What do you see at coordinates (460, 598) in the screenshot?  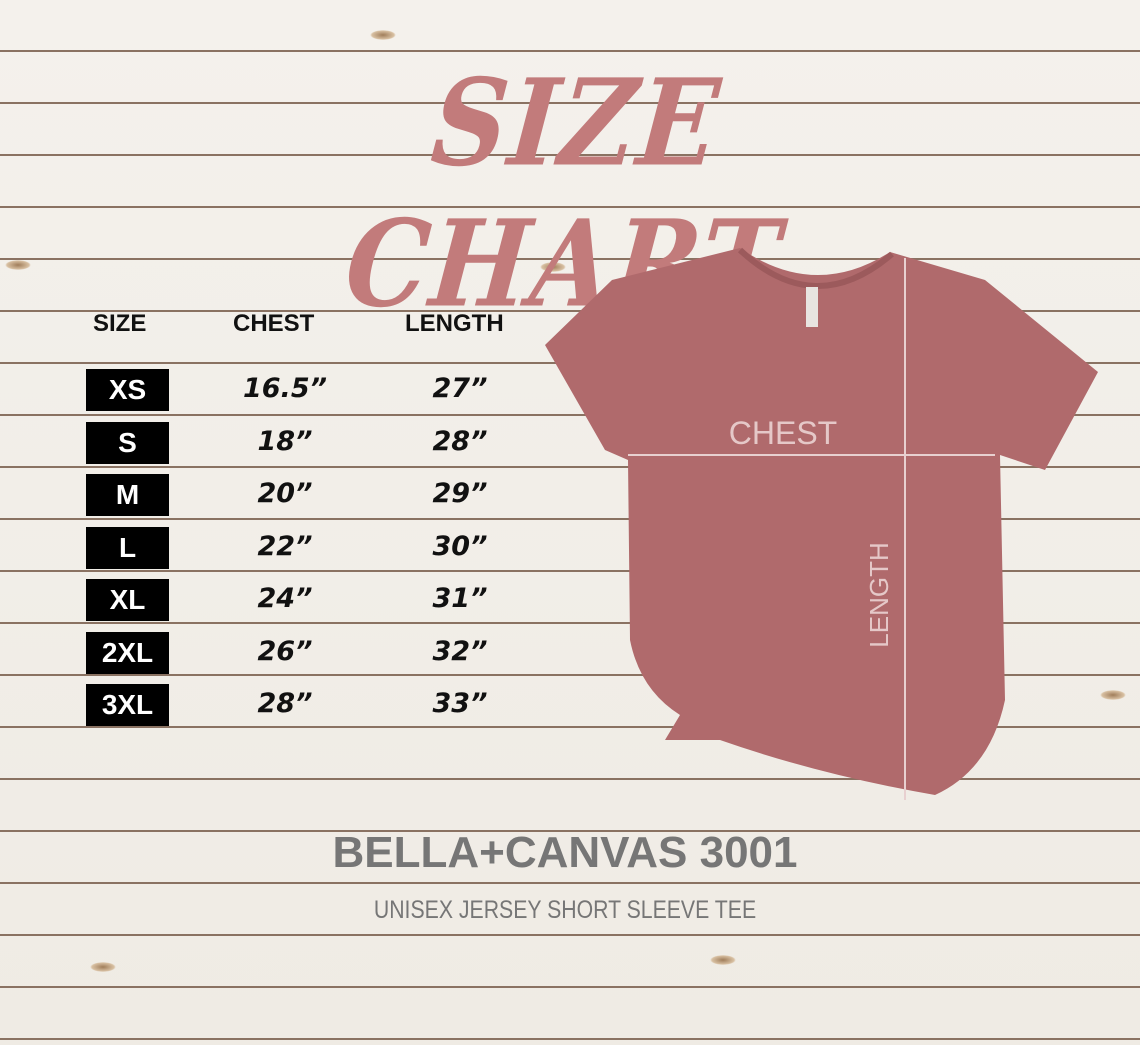 I see `length-value: 31”` at bounding box center [460, 598].